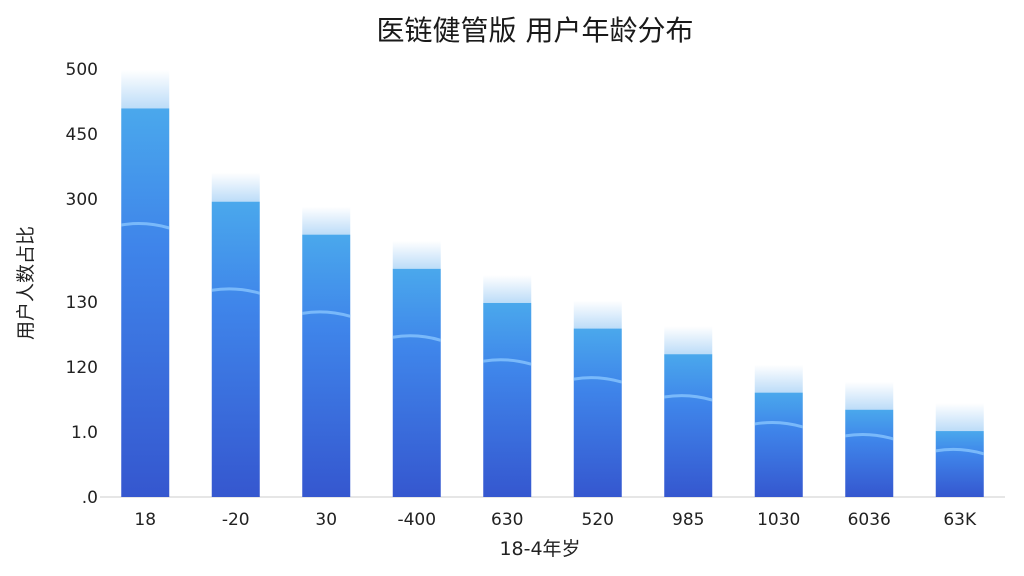  What do you see at coordinates (326, 520) in the screenshot?
I see `x-tick-label: 30` at bounding box center [326, 520].